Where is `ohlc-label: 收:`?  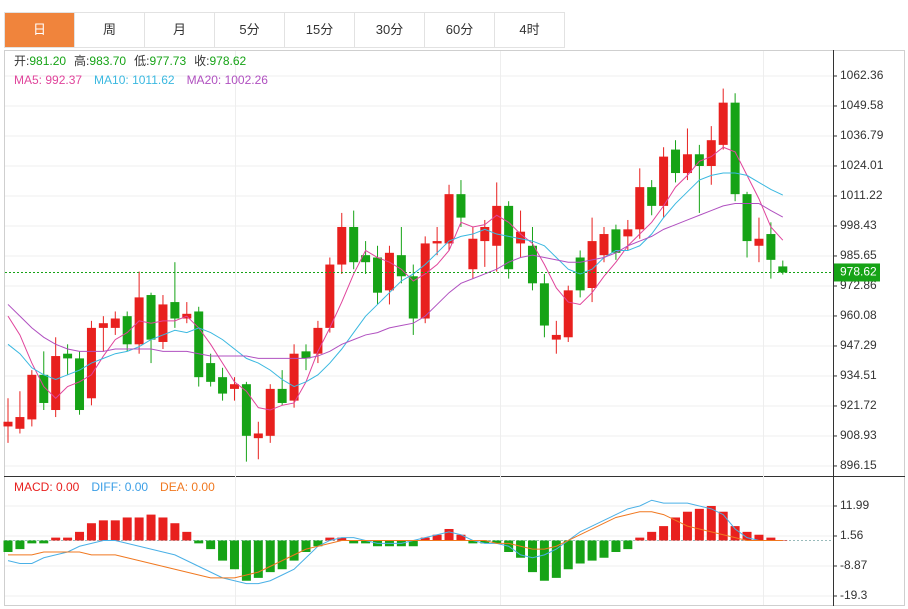 ohlc-label: 收: is located at coordinates (201, 61).